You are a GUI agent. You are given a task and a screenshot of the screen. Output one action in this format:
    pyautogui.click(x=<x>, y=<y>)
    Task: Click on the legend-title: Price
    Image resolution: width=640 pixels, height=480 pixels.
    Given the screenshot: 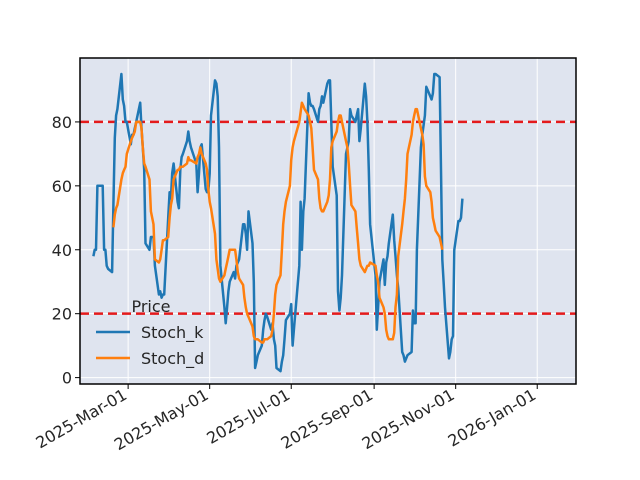 What is the action you would take?
    pyautogui.click(x=150, y=306)
    